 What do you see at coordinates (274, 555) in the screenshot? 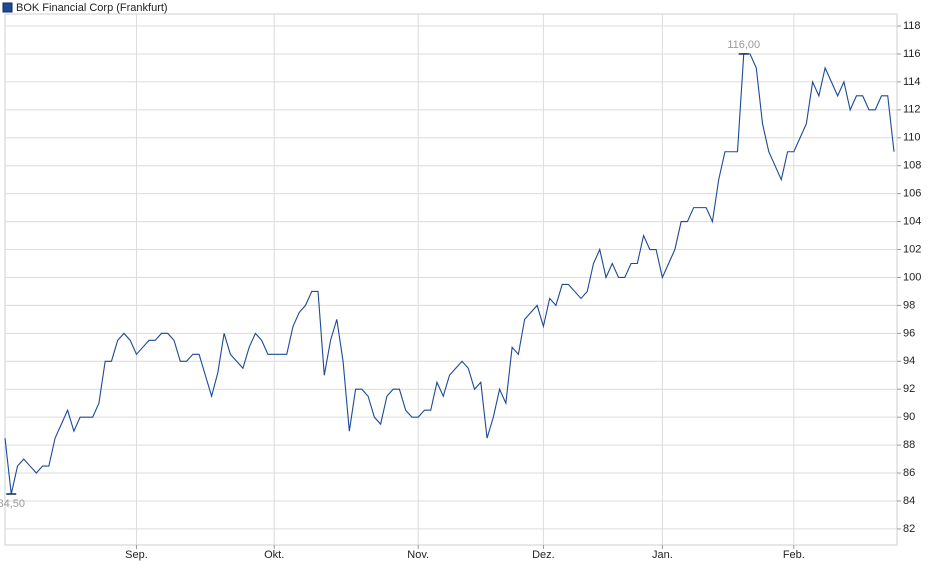
I see `x-tick-label: Okt.` at bounding box center [274, 555].